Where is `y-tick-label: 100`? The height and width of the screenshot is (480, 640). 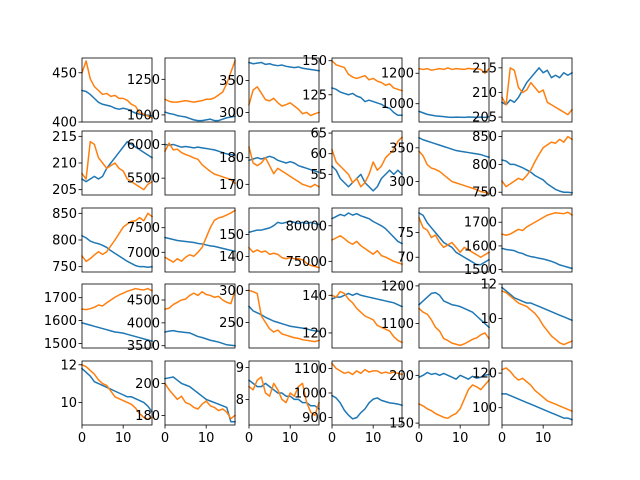
y-tick-label: 100 is located at coordinates (484, 408).